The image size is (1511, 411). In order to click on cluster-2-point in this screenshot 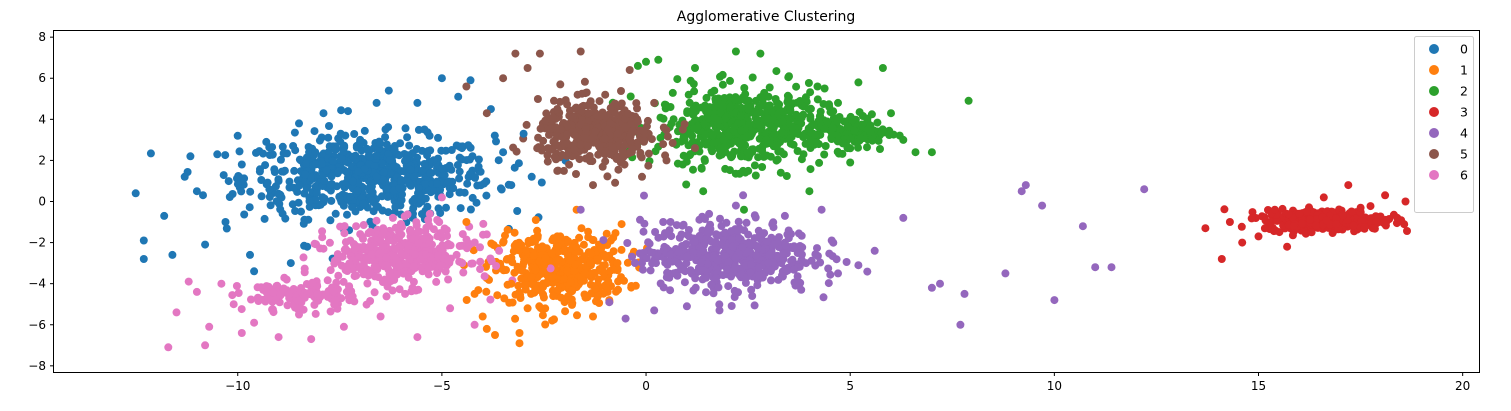, I will do `click(723, 139)`.